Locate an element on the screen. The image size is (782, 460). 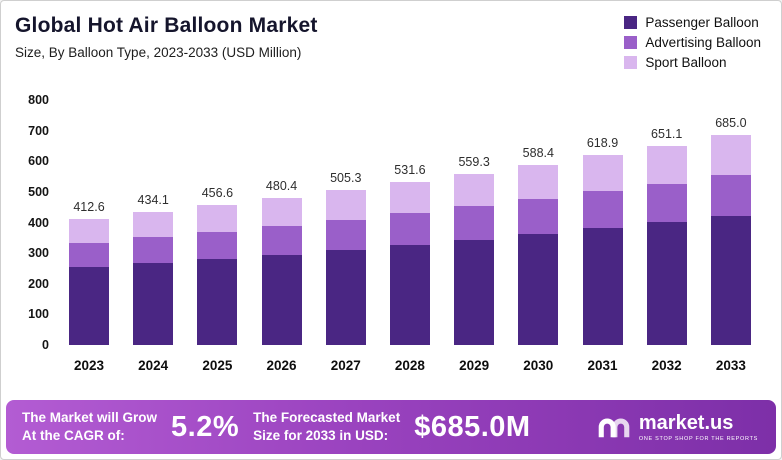
bar-total-label: 456.6 is located at coordinates (217, 193).